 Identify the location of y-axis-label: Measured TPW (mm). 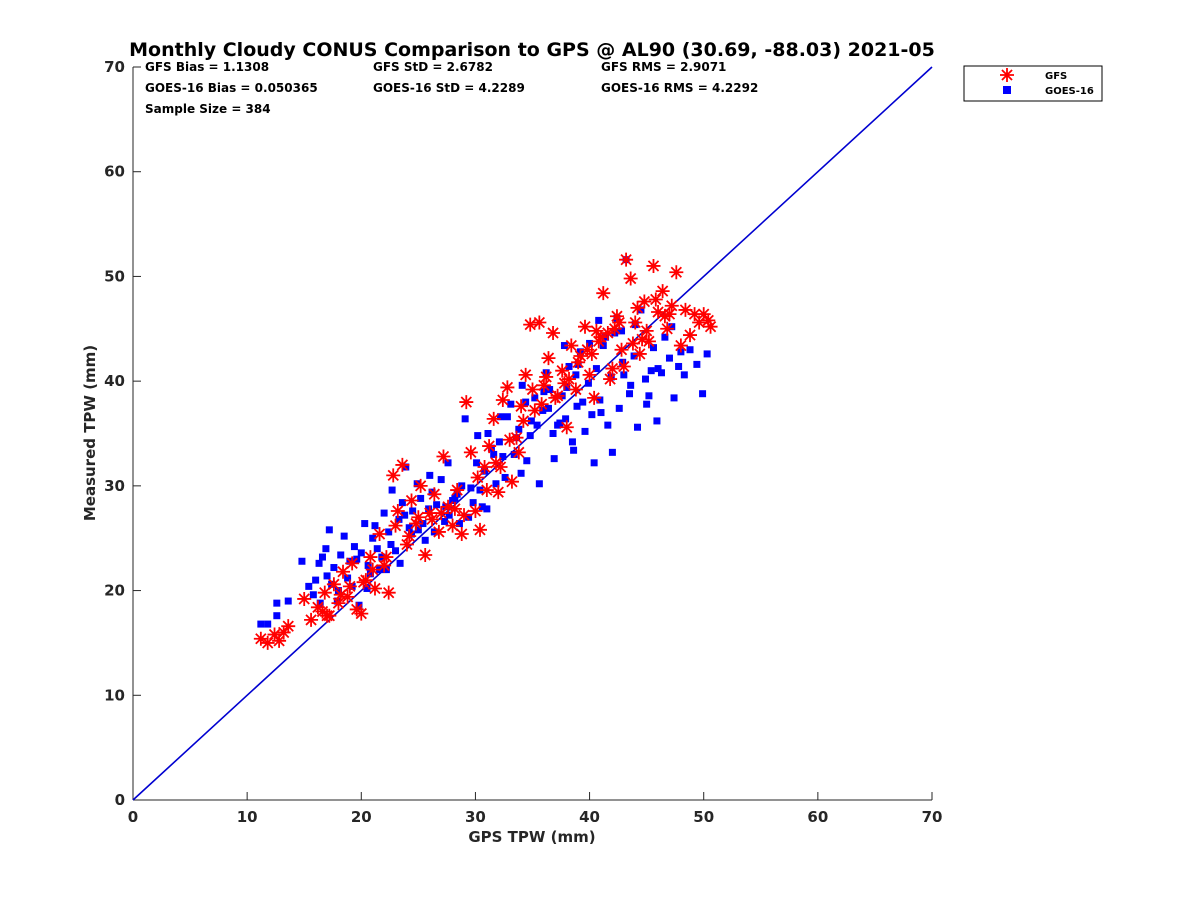
(90, 433).